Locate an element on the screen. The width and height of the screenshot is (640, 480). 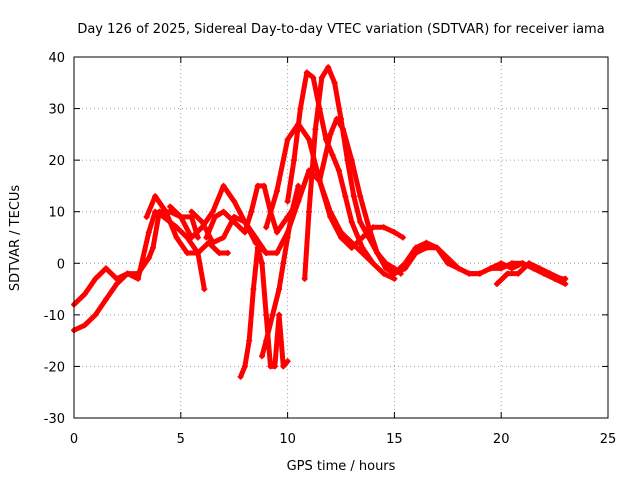
y-tick-label: -30 is located at coordinates (54, 419).